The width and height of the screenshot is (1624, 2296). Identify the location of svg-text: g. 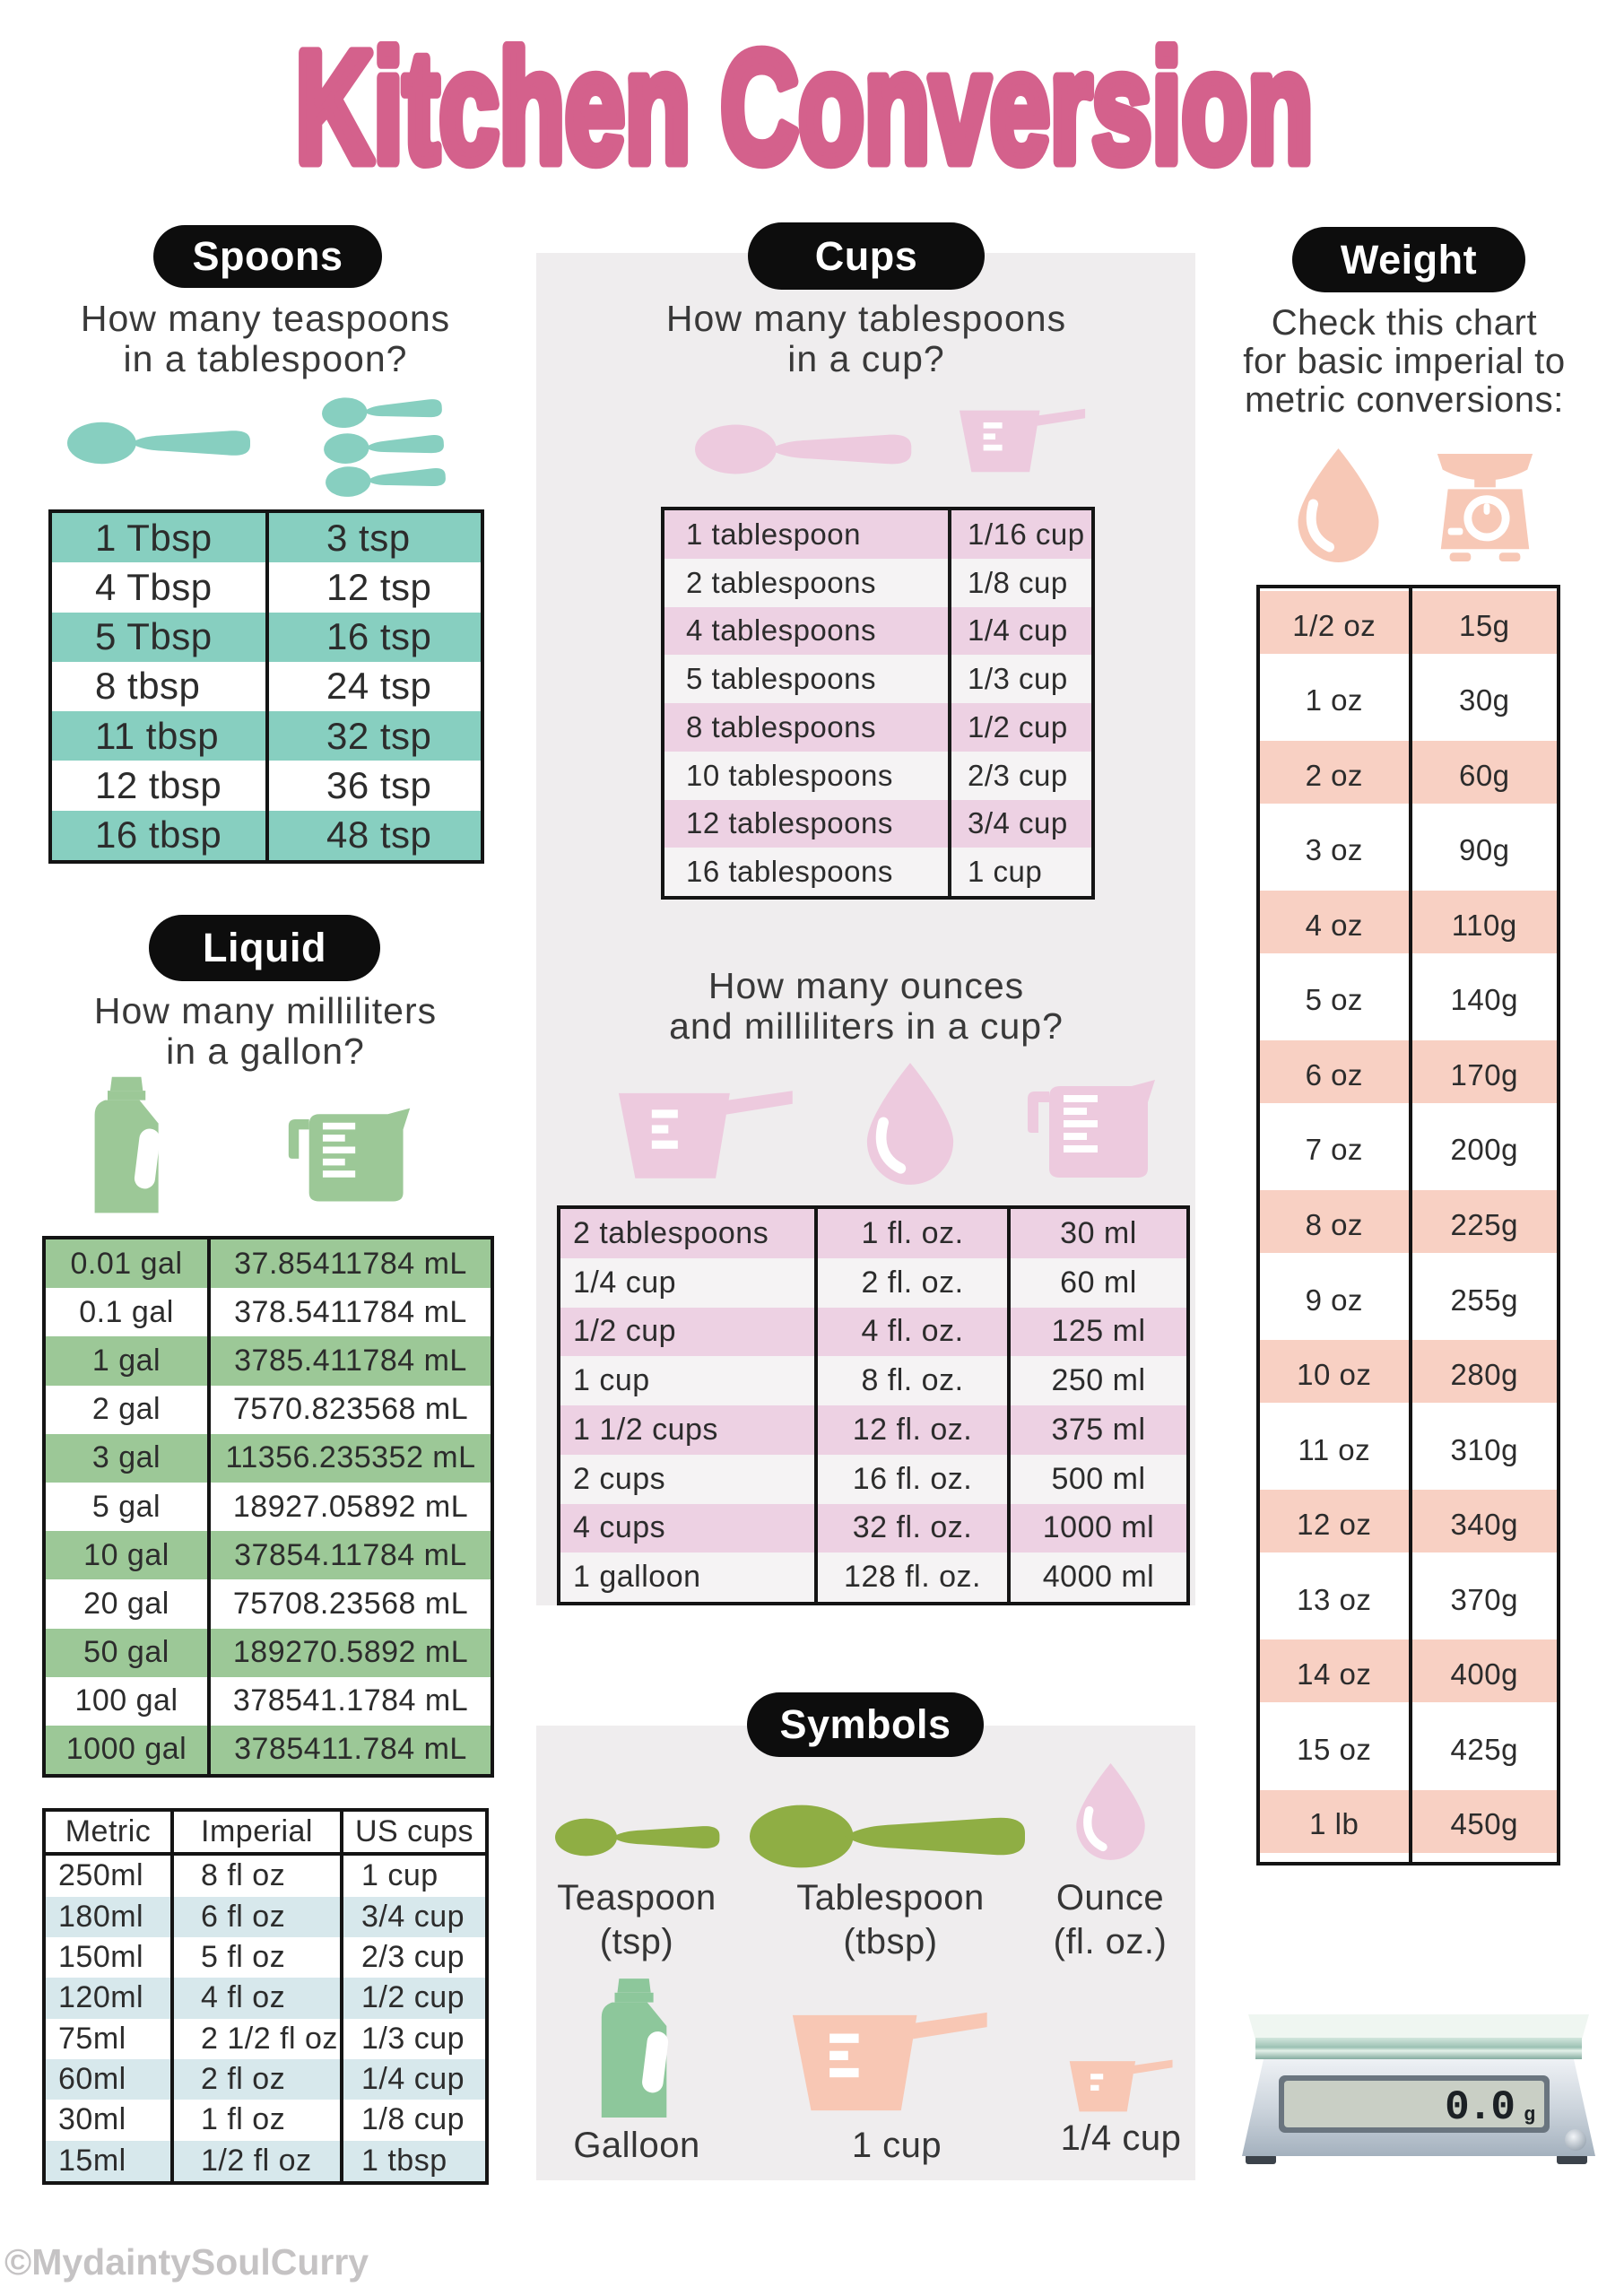
(1529, 2115).